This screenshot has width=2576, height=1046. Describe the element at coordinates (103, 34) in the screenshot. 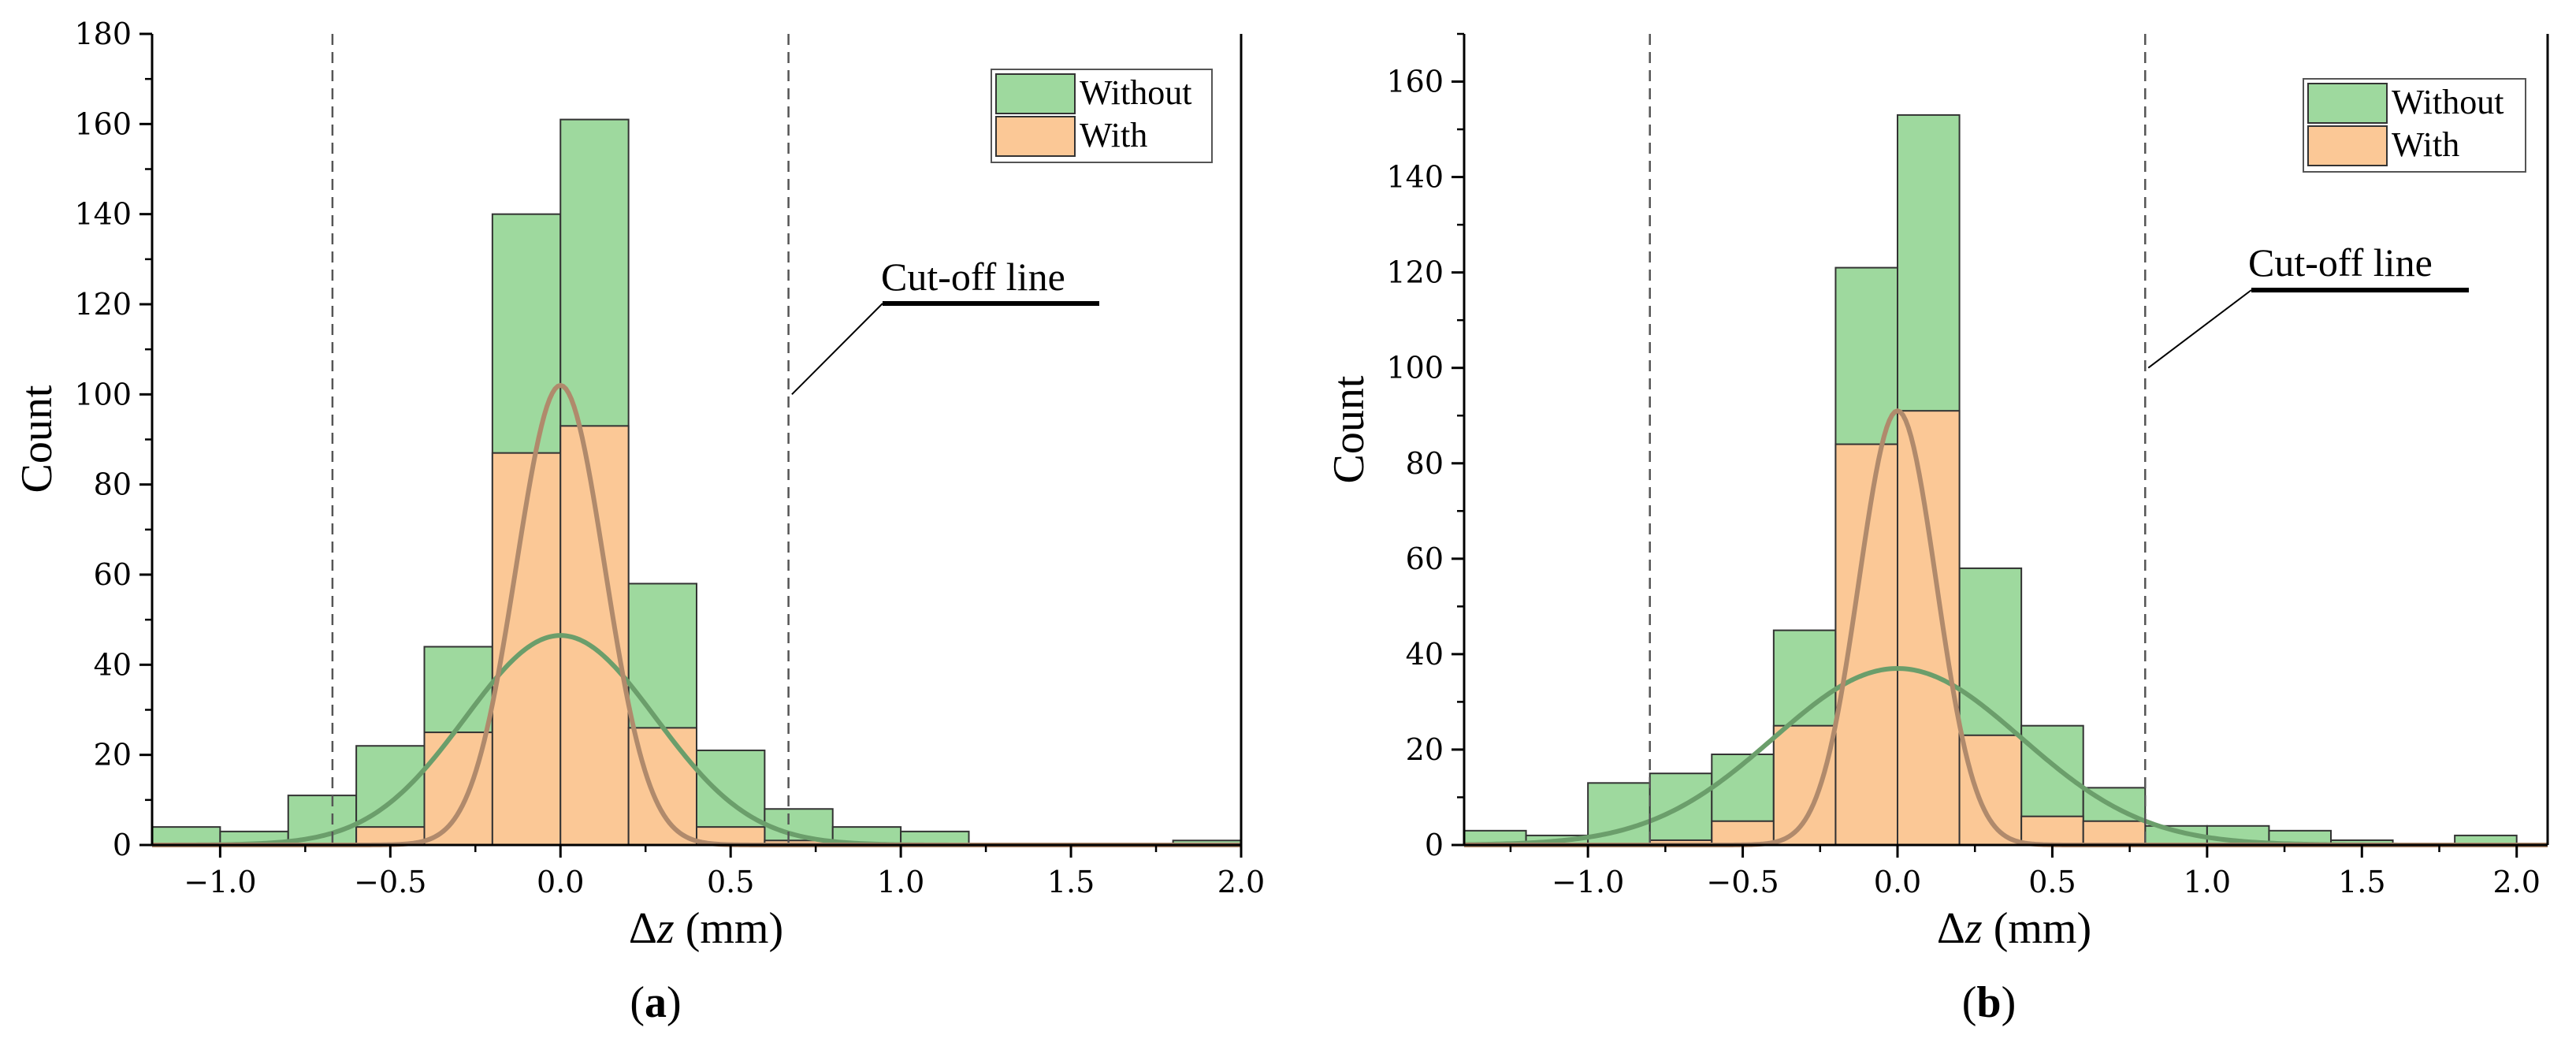

I see `y-tick-label: 180` at that location.